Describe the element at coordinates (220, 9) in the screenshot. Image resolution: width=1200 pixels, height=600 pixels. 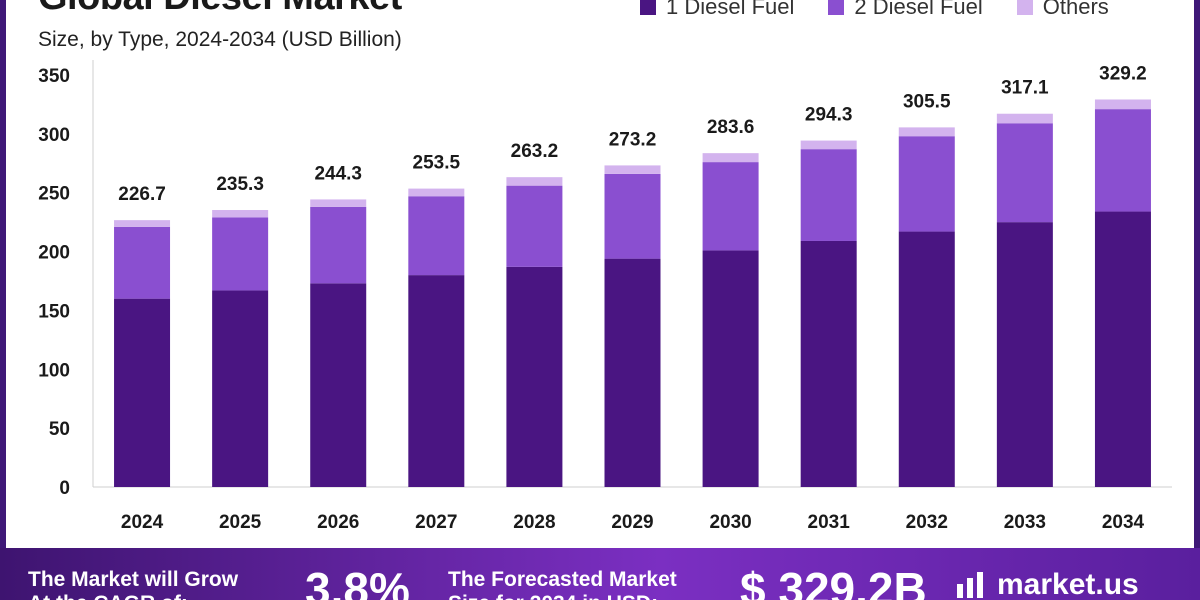
I see `chart-title: Global Diesel Market` at that location.